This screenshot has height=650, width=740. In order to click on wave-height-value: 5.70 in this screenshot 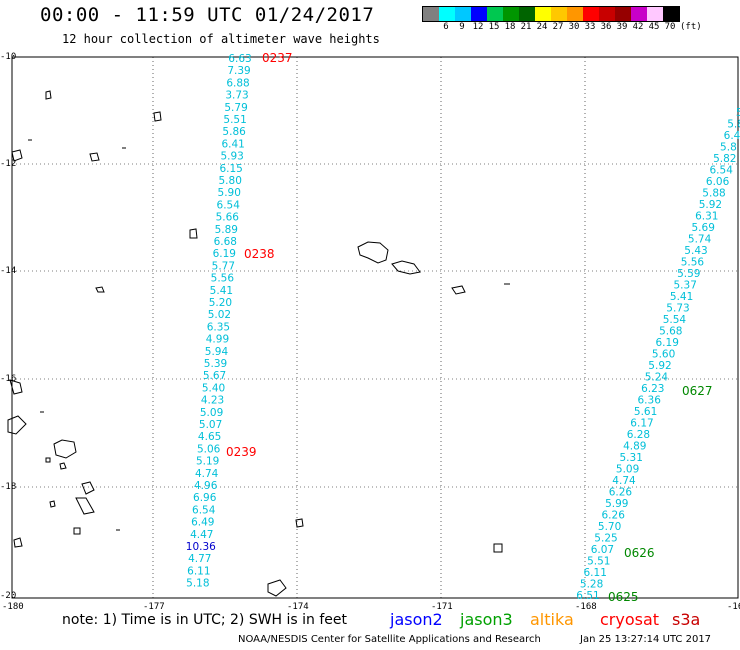, I will do `click(609, 527)`.